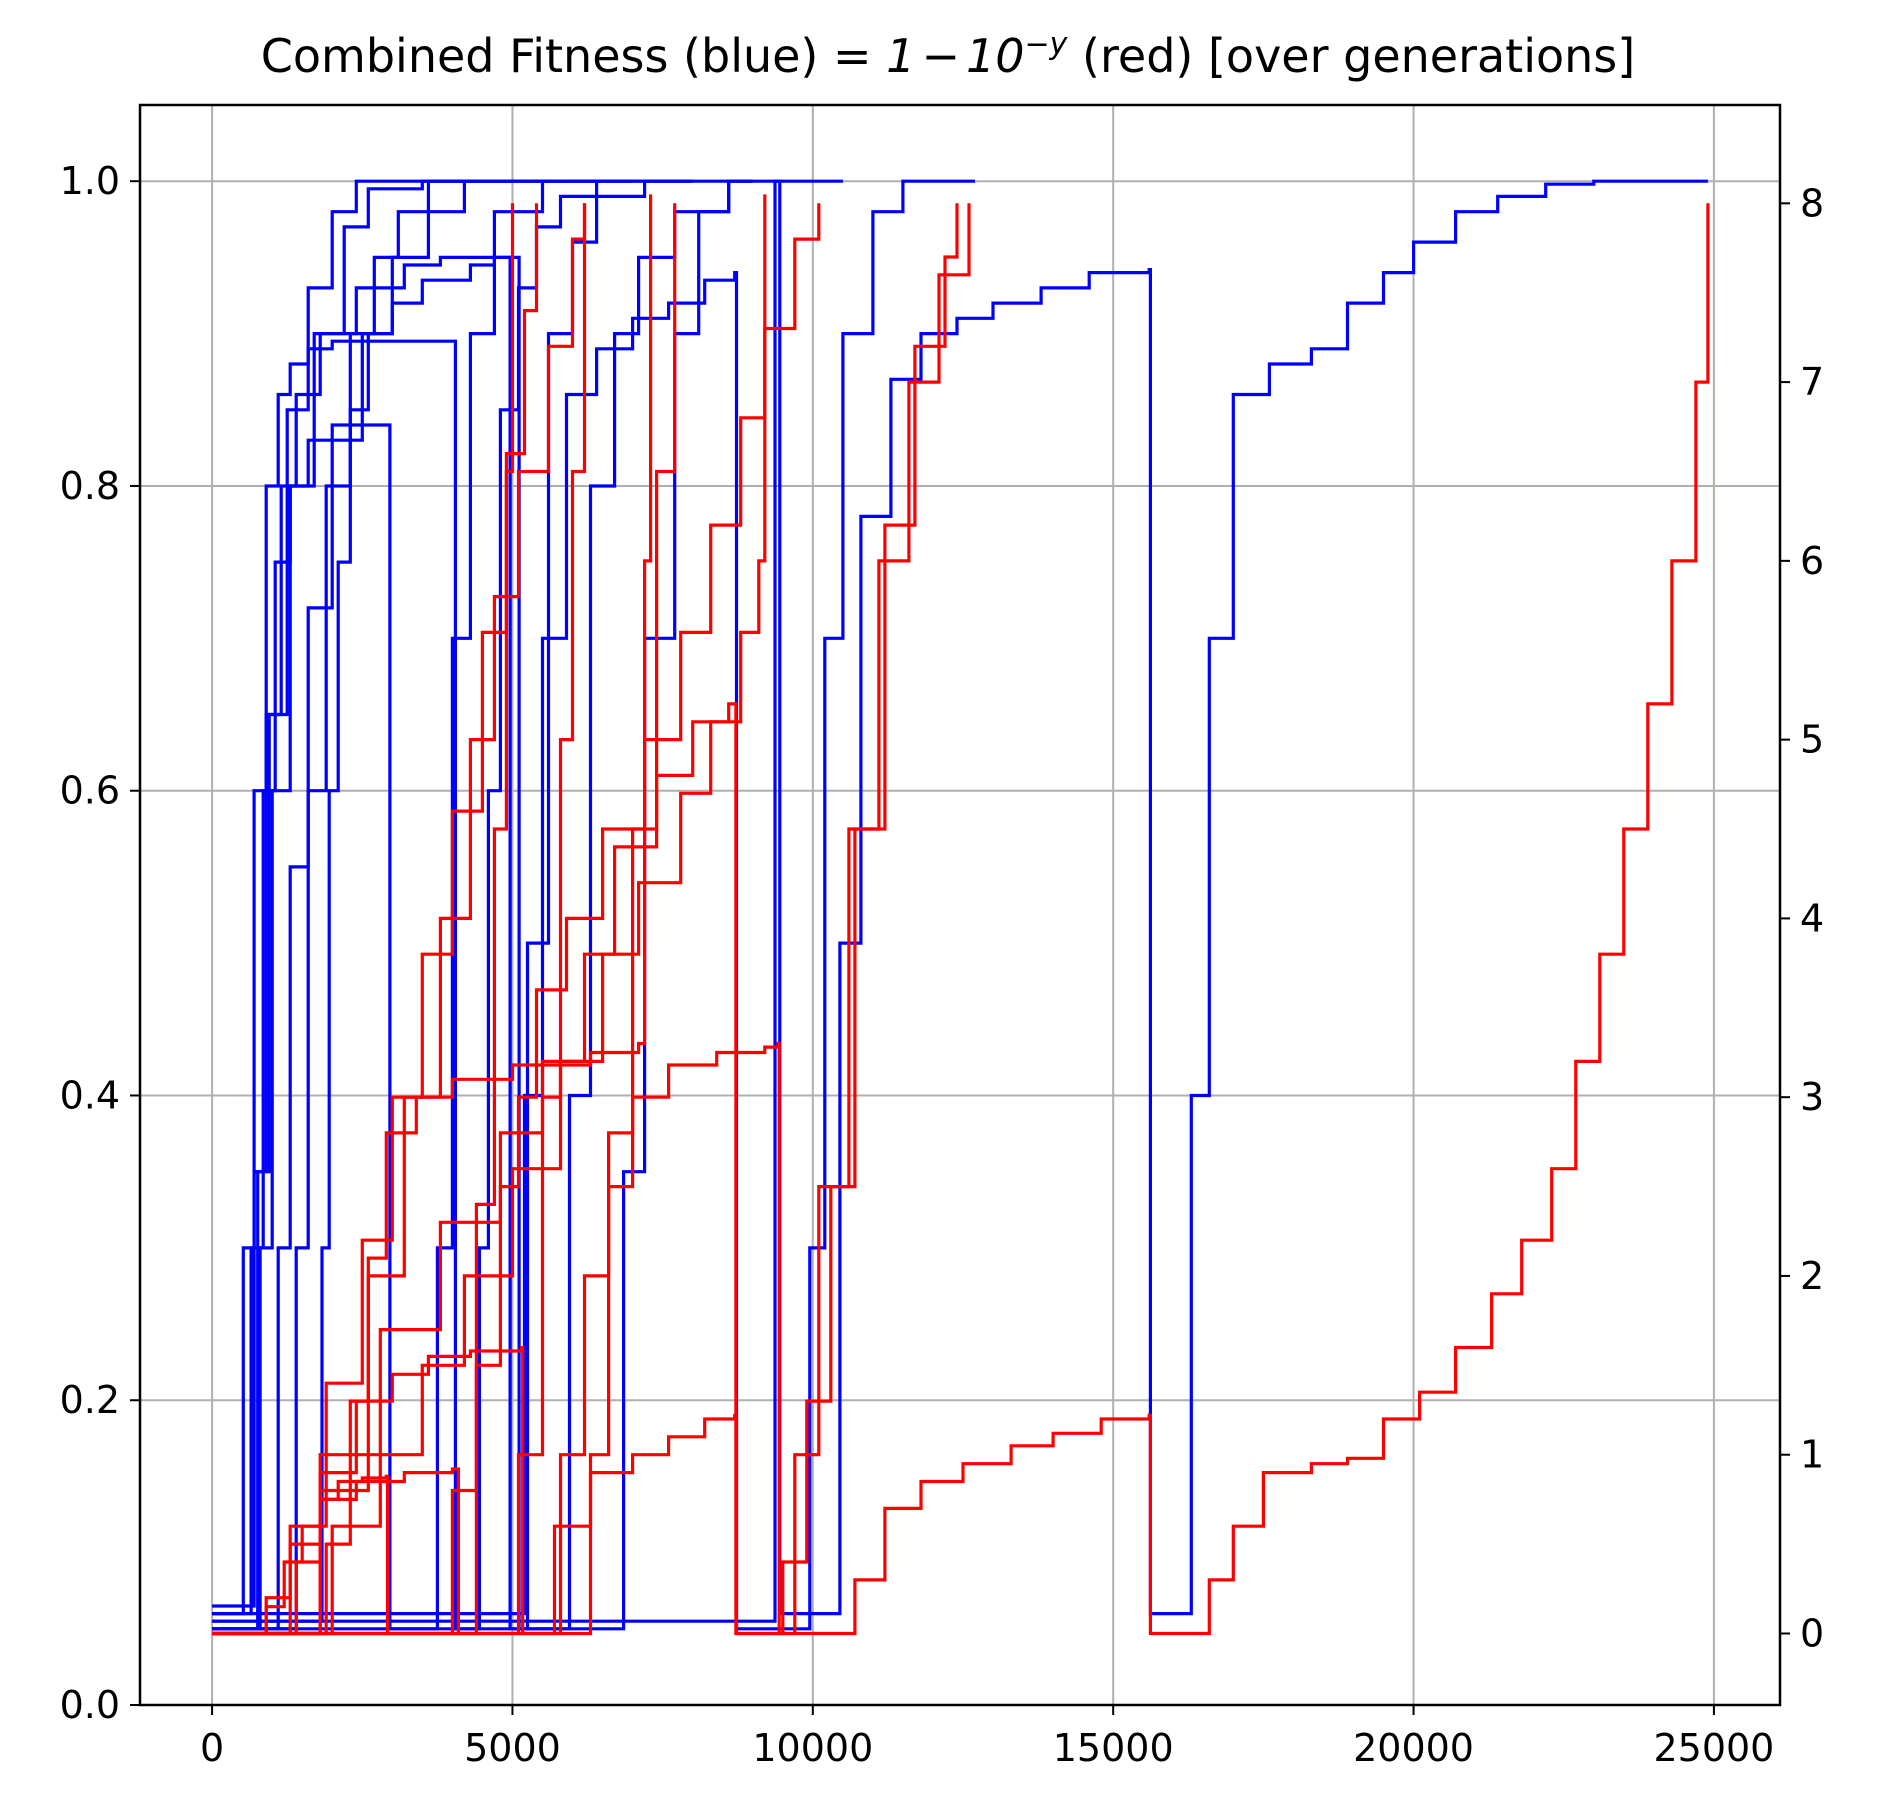  What do you see at coordinates (1812, 1455) in the screenshot?
I see `y2-tick-label: 1` at bounding box center [1812, 1455].